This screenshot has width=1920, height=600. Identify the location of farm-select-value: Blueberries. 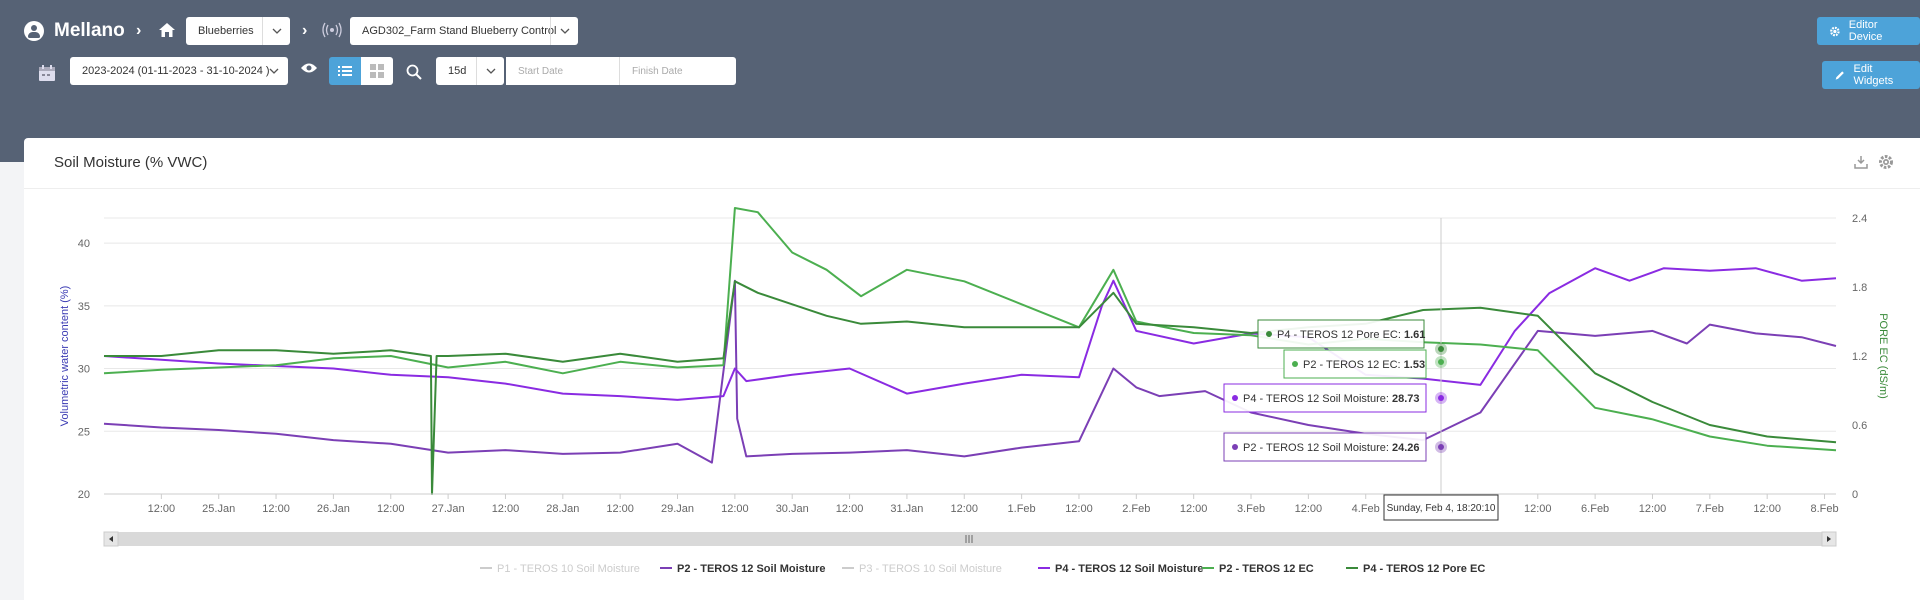
(226, 31).